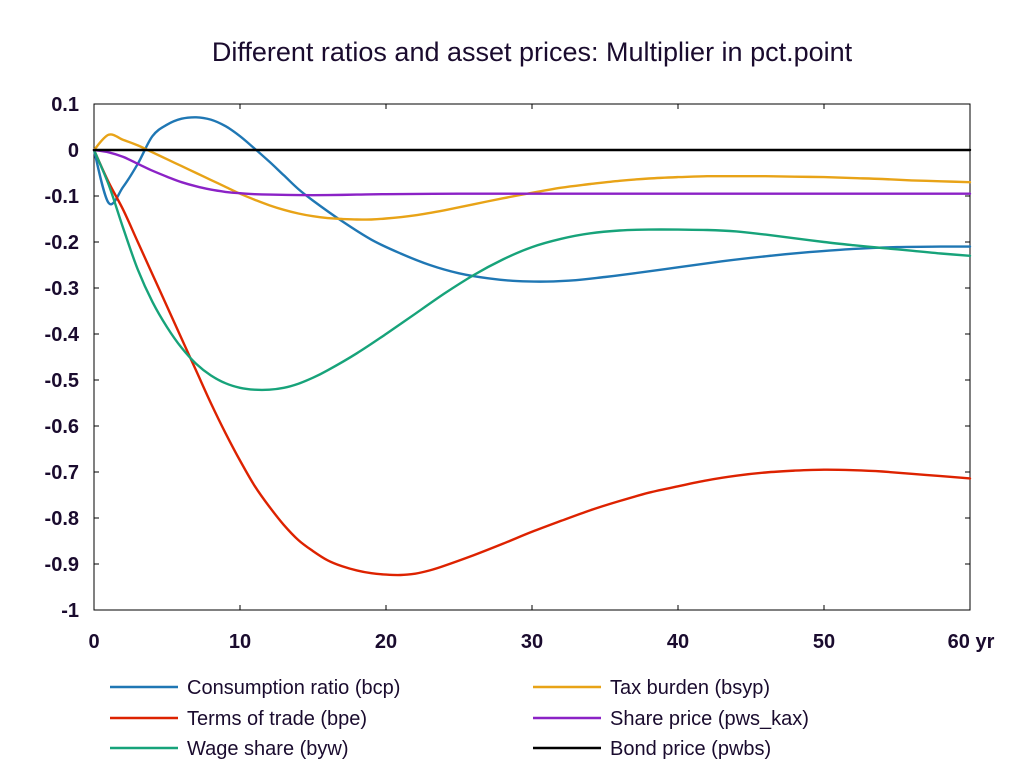  What do you see at coordinates (70, 611) in the screenshot?
I see `y-tick-label: -1` at bounding box center [70, 611].